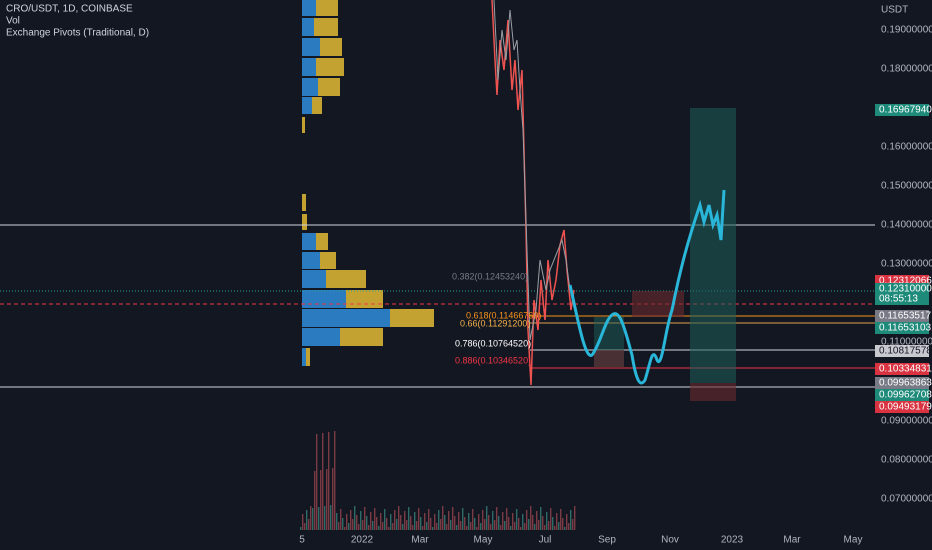 This screenshot has width=932, height=550. Describe the element at coordinates (906, 30) in the screenshot. I see `price-label: 0.19000000` at that location.